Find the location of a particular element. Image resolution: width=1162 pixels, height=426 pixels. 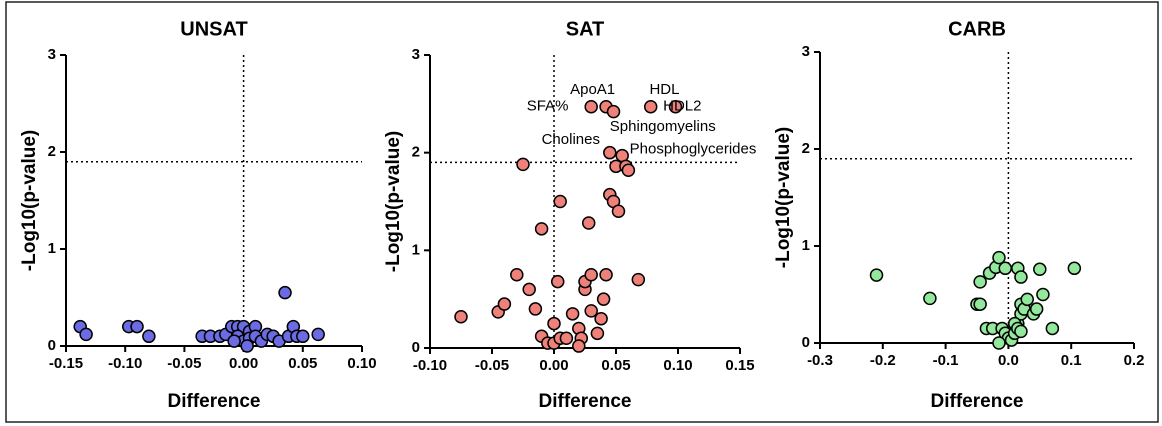

annotation: Cholines is located at coordinates (571, 139).